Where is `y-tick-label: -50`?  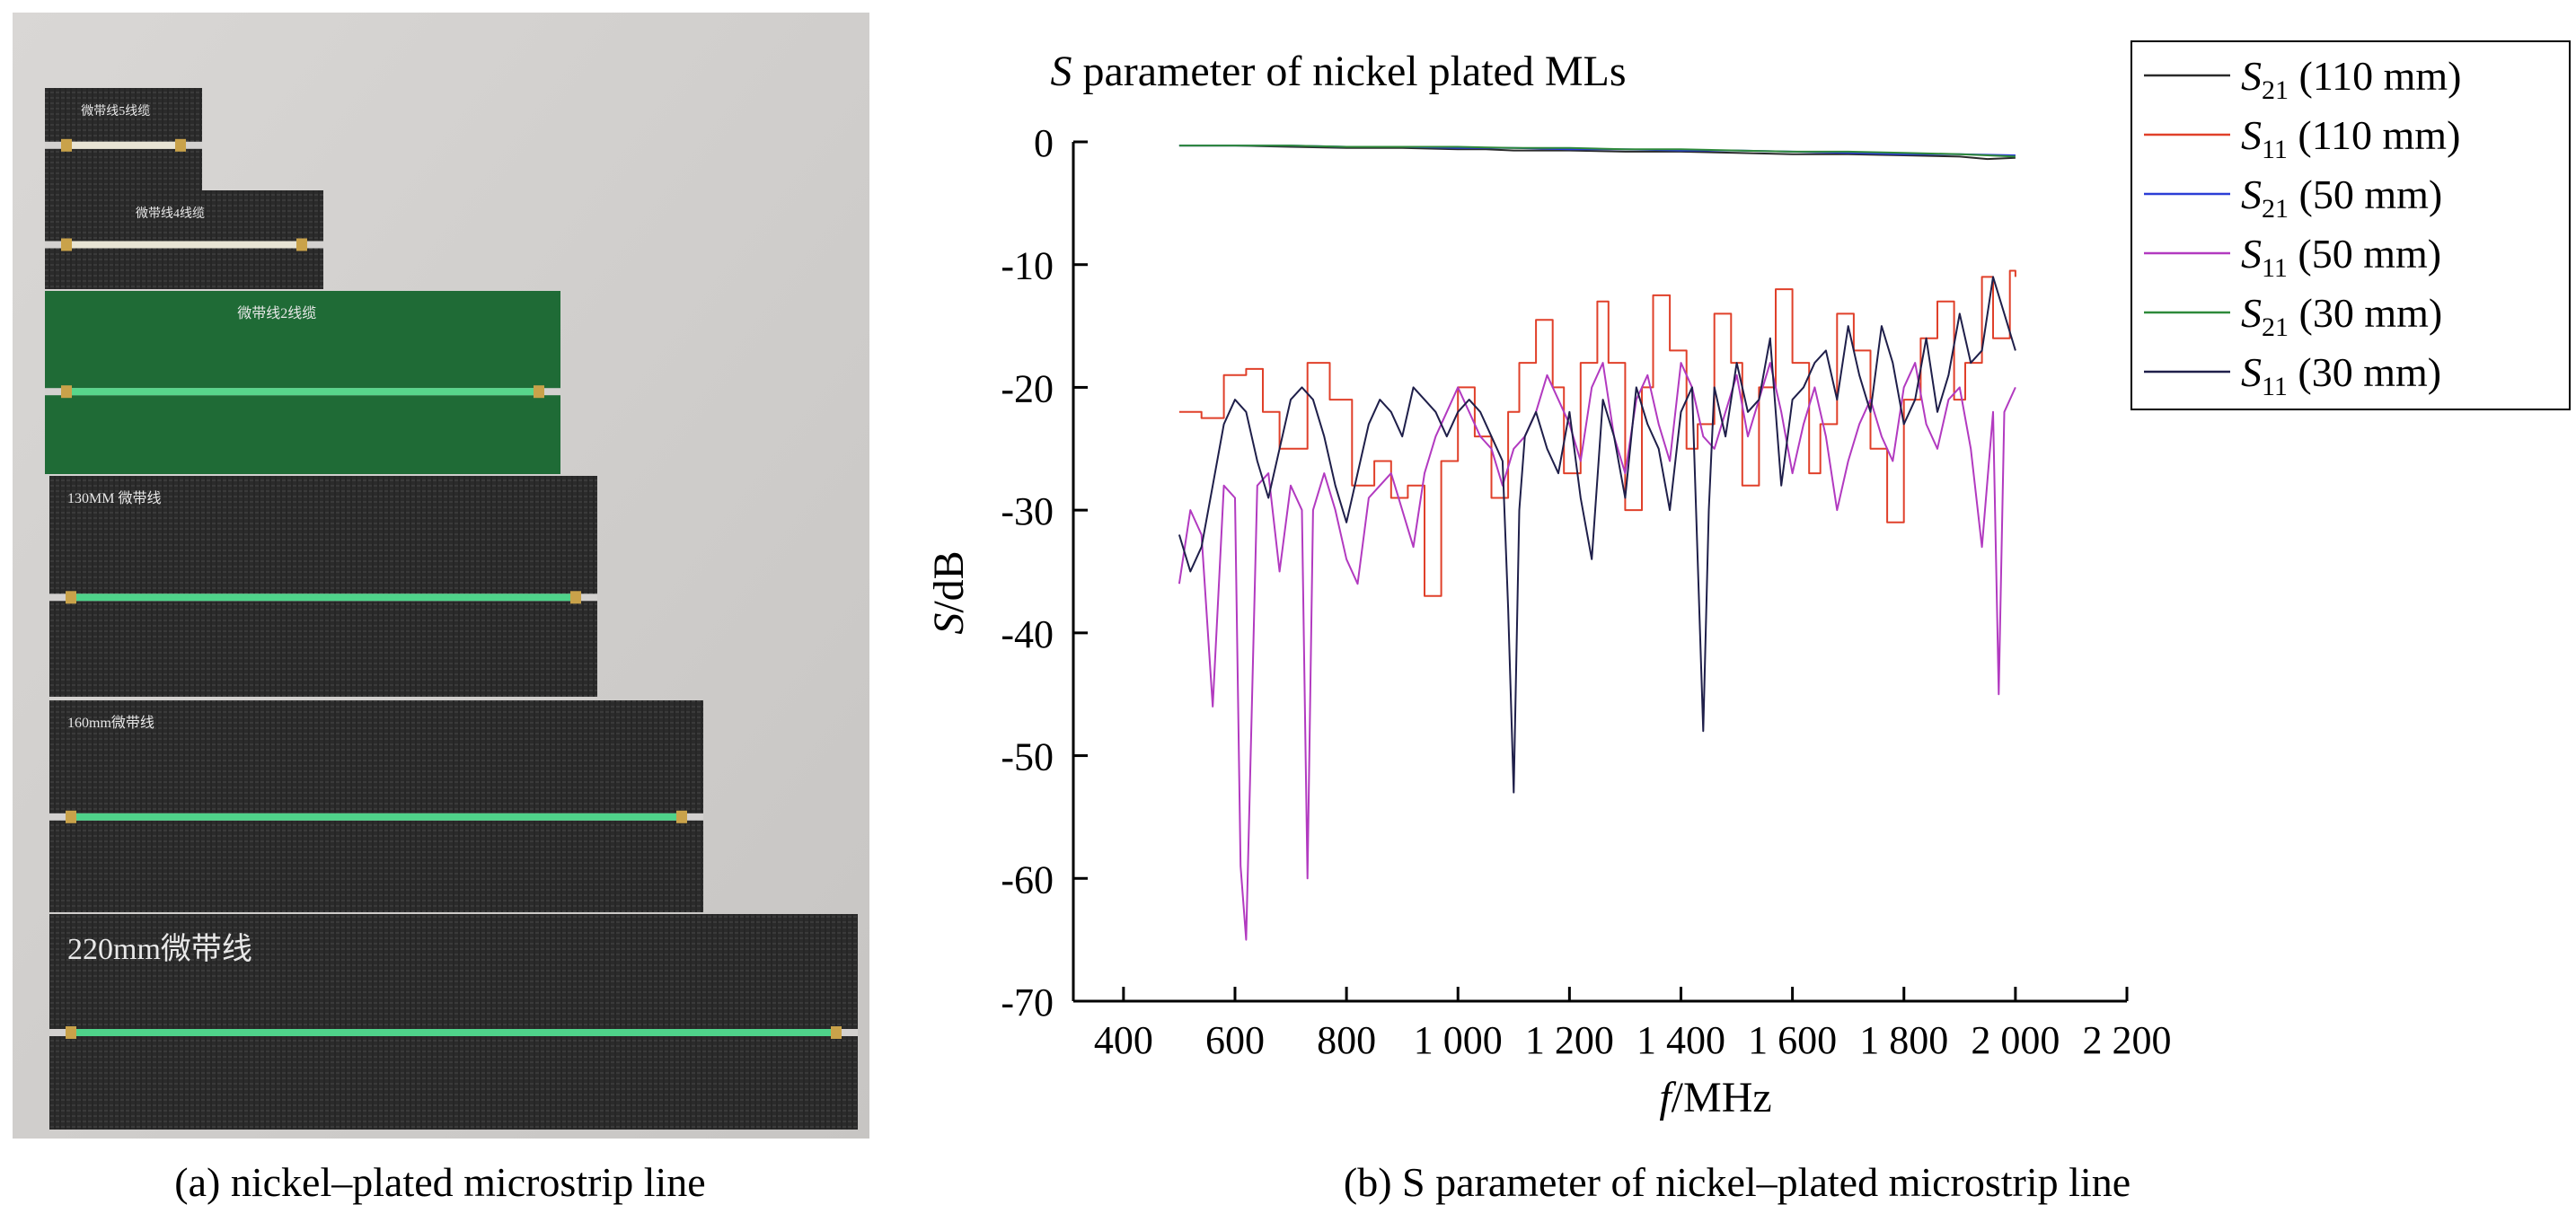 y-tick-label: -50 is located at coordinates (1027, 757).